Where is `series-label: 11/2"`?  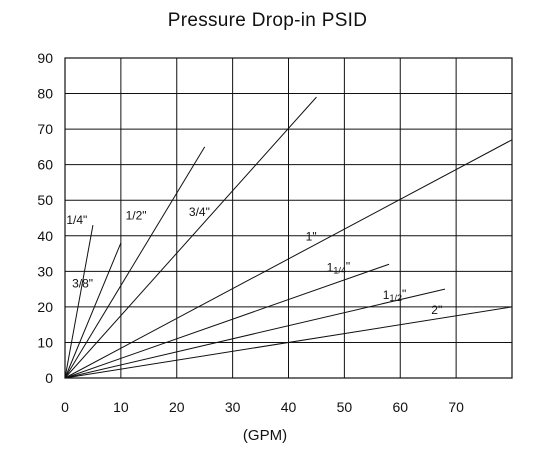
series-label: 11/2" is located at coordinates (394, 295).